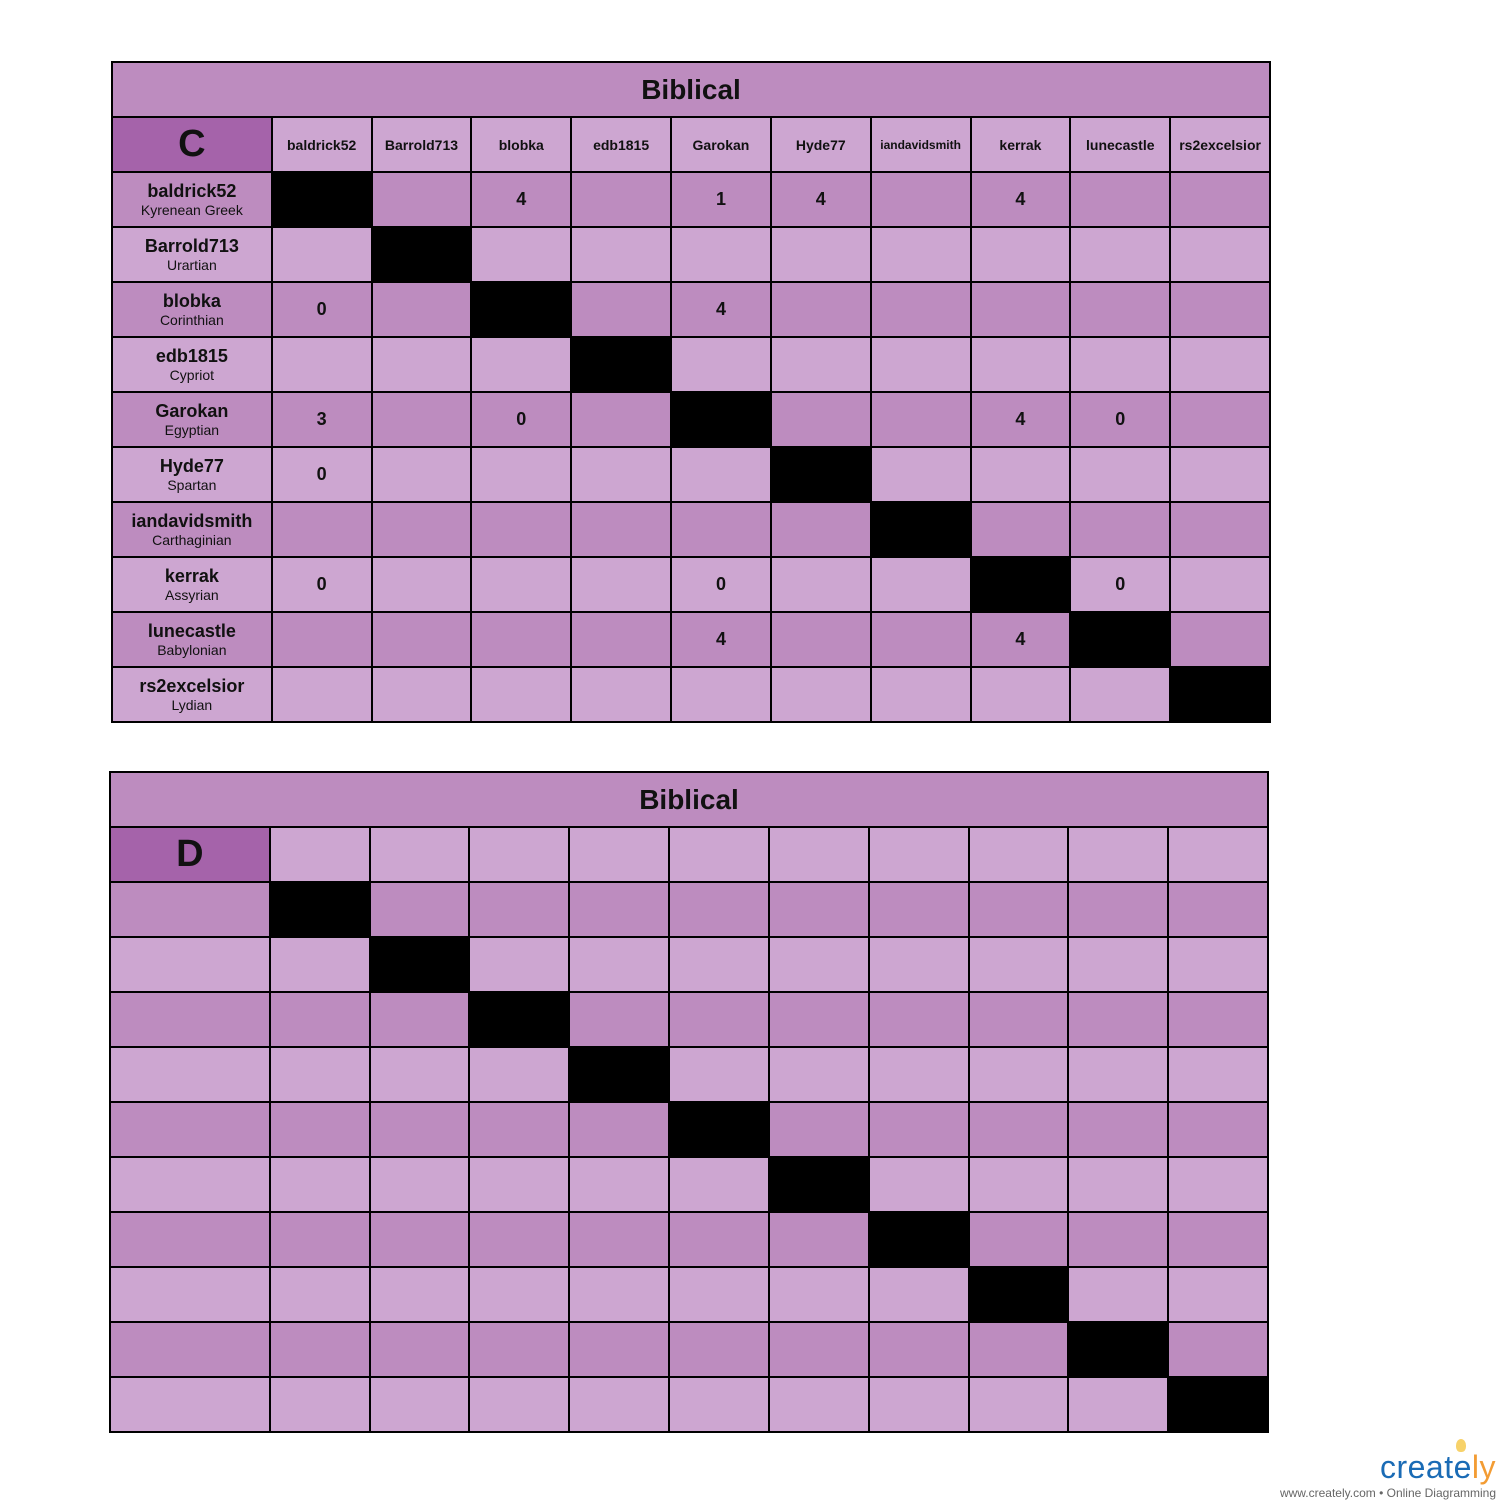 This screenshot has width=1510, height=1510. Describe the element at coordinates (720, 144) in the screenshot. I see `column-header: Garokan` at that location.